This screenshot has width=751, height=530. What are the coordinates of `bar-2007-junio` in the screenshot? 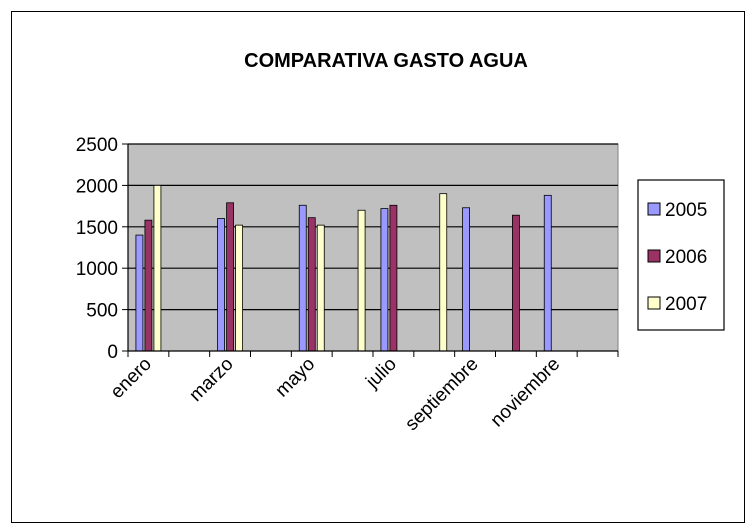 It's located at (361, 280).